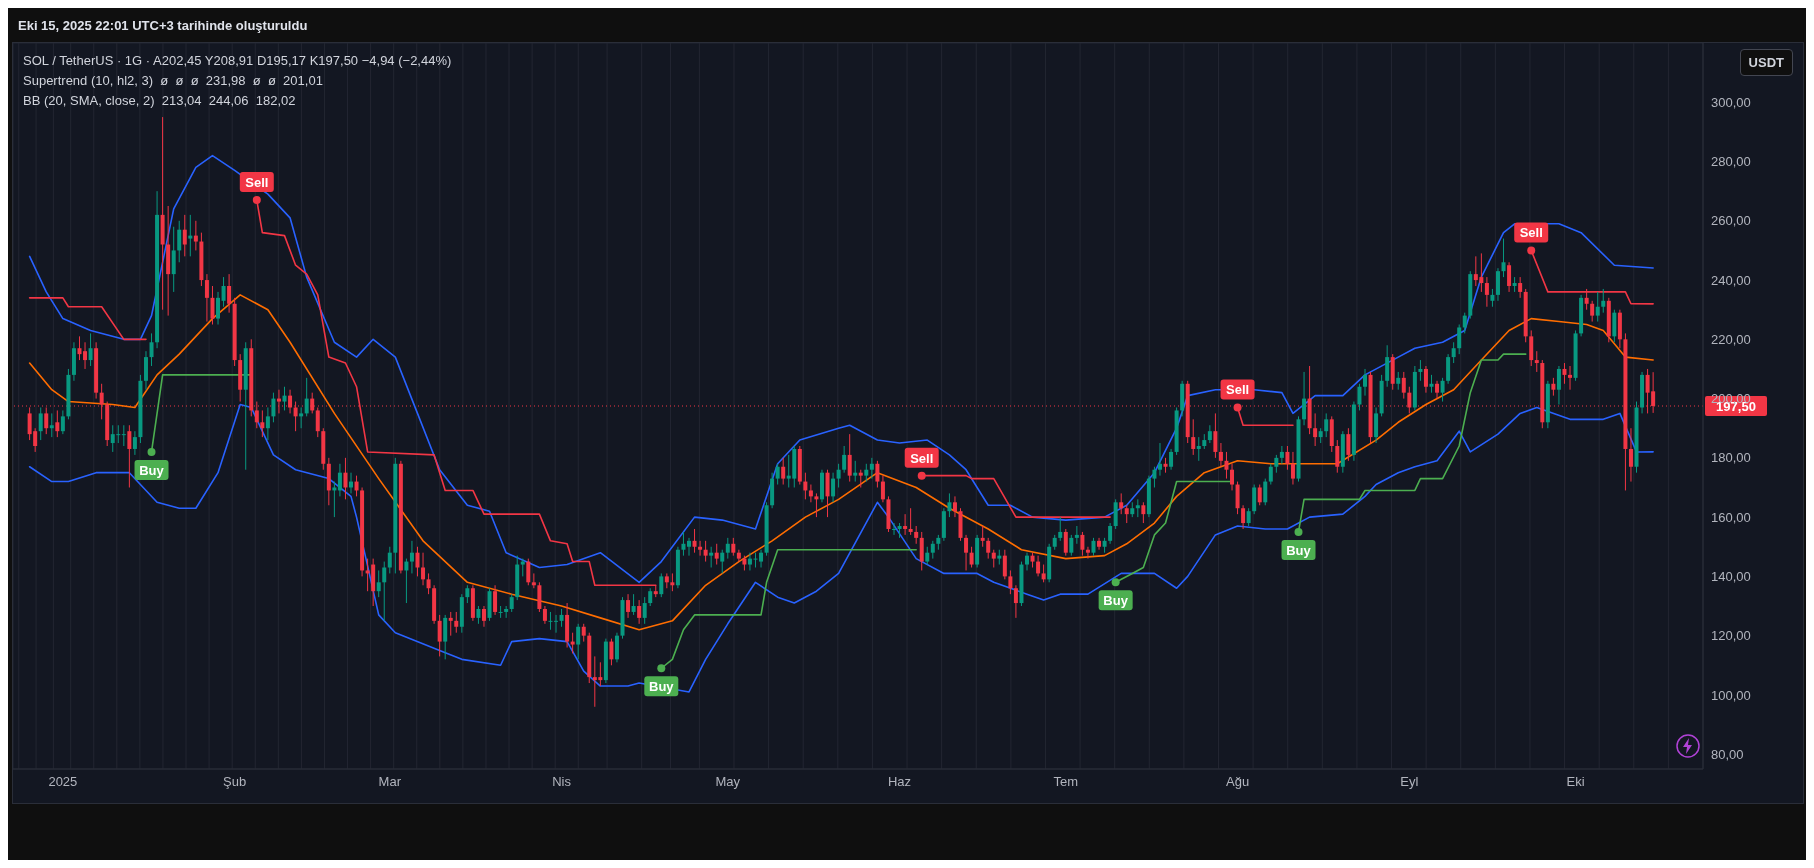  Describe the element at coordinates (1731, 162) in the screenshot. I see `y-tick-label: 280,00` at that location.